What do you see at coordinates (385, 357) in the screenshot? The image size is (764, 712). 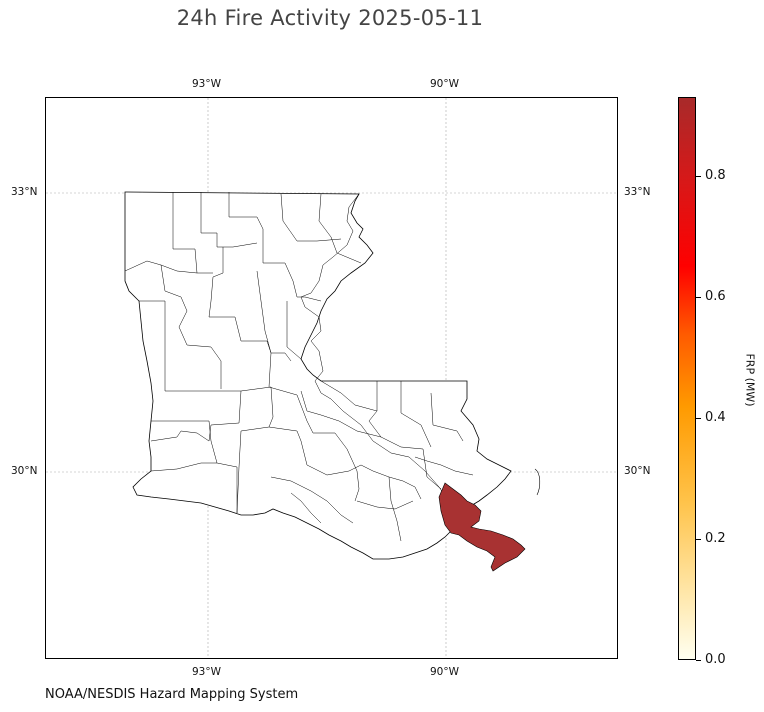 I see `mississippi-river` at bounding box center [385, 357].